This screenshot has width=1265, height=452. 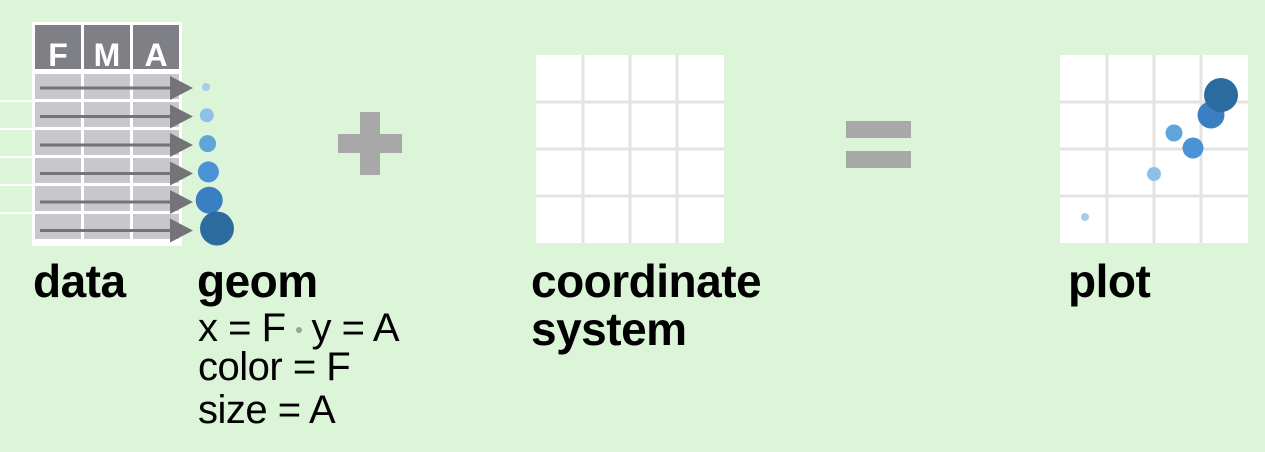 I want to click on plot-panel, so click(x=1154, y=149).